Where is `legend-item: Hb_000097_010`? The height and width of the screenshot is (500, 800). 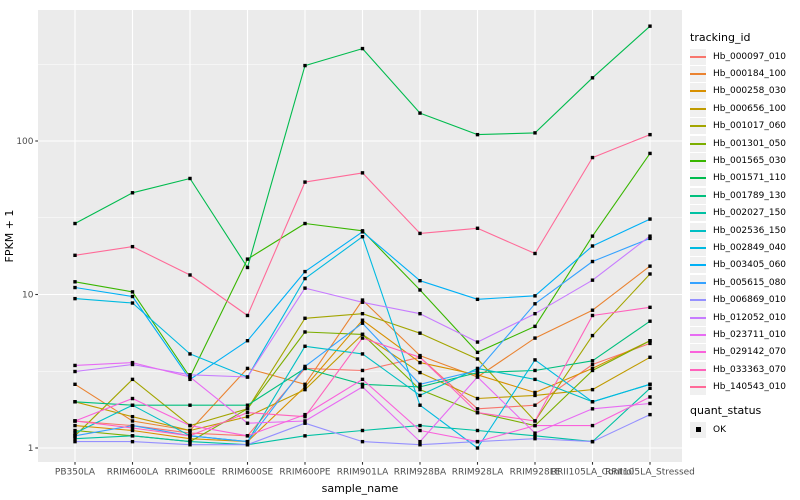 legend-item: Hb_000097_010 is located at coordinates (744, 56).